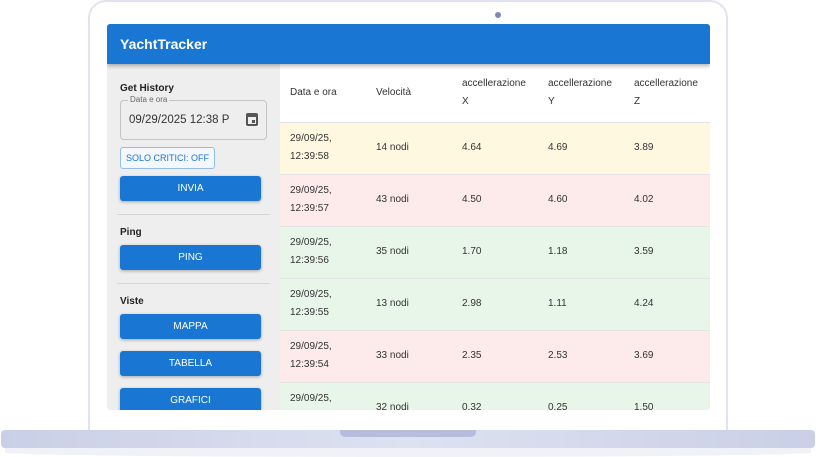 The width and height of the screenshot is (816, 457). I want to click on map-view-button: MAPPA, so click(190, 326).